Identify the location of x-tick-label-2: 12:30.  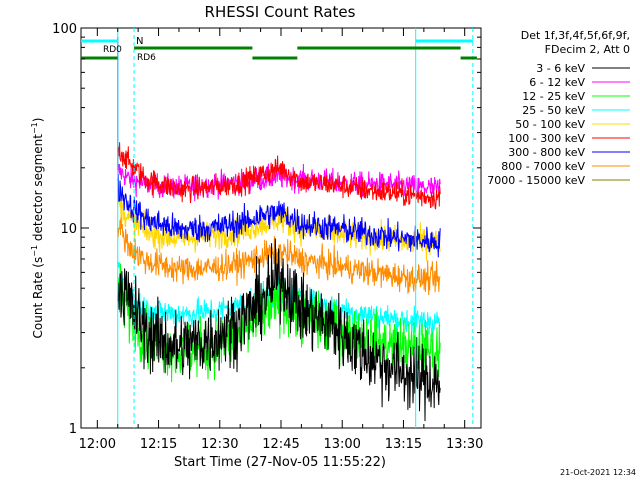
(219, 444).